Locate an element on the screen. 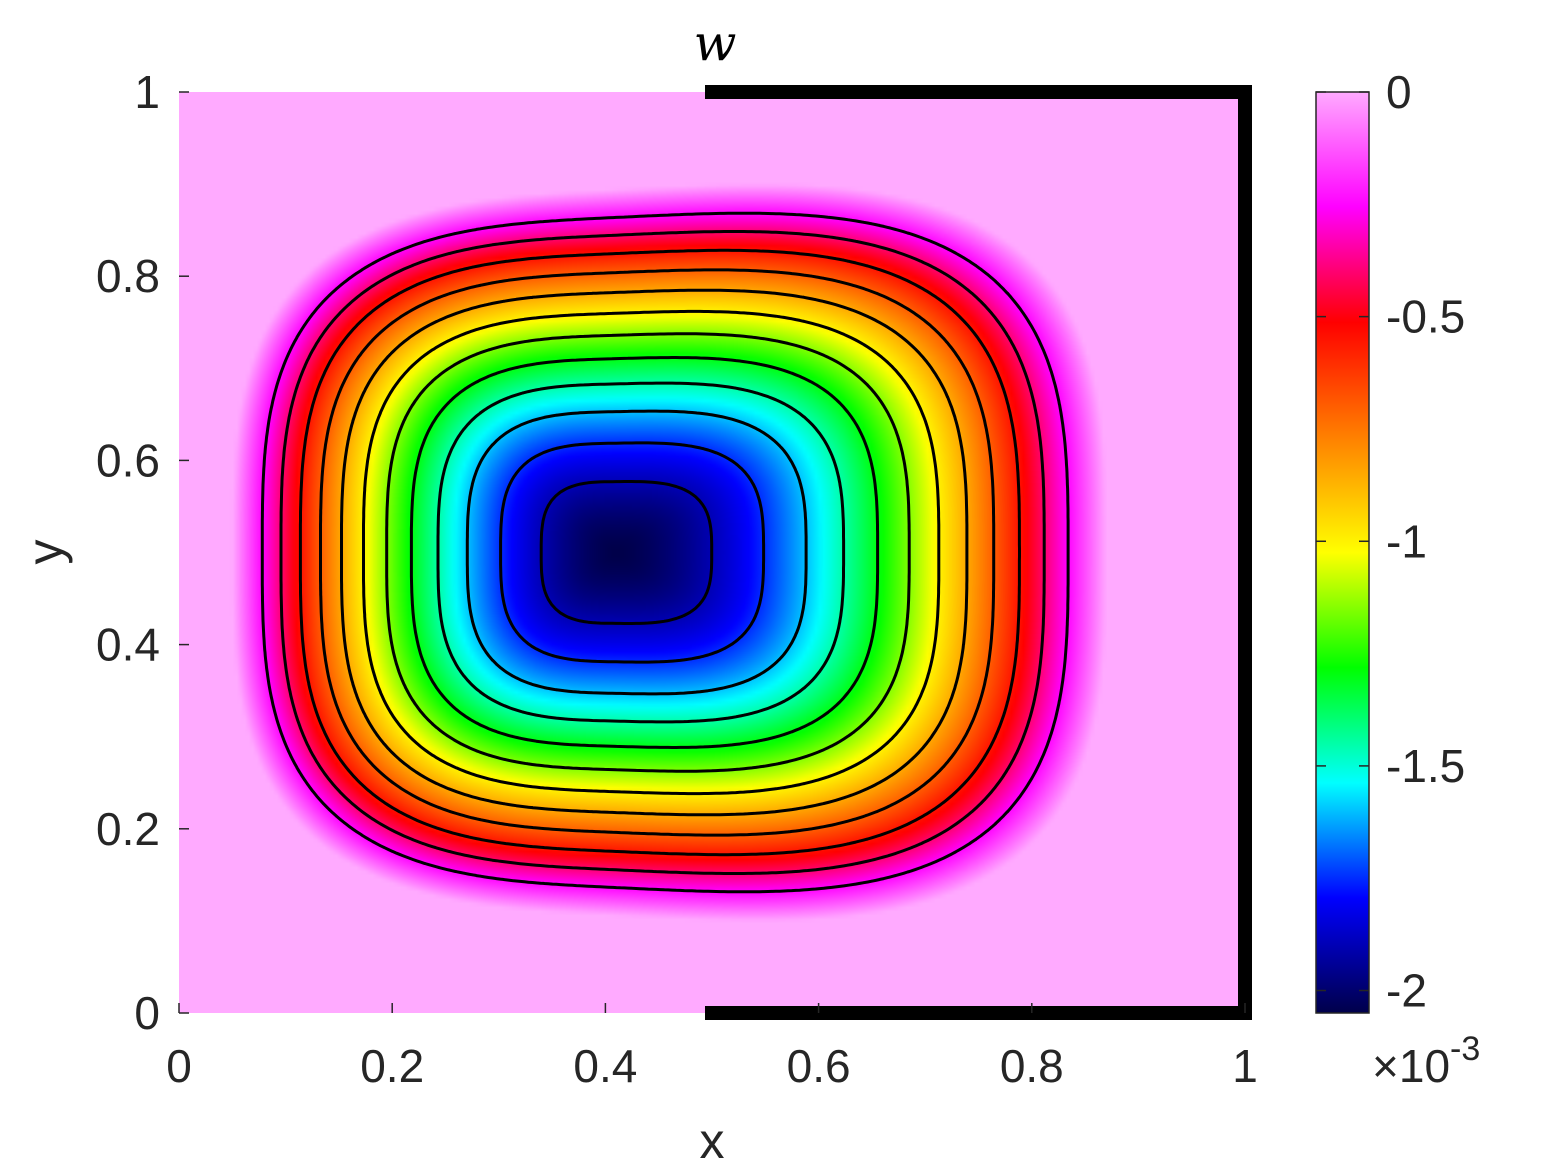 The width and height of the screenshot is (1558, 1169). x-tick-label: 0.2 is located at coordinates (392, 1066).